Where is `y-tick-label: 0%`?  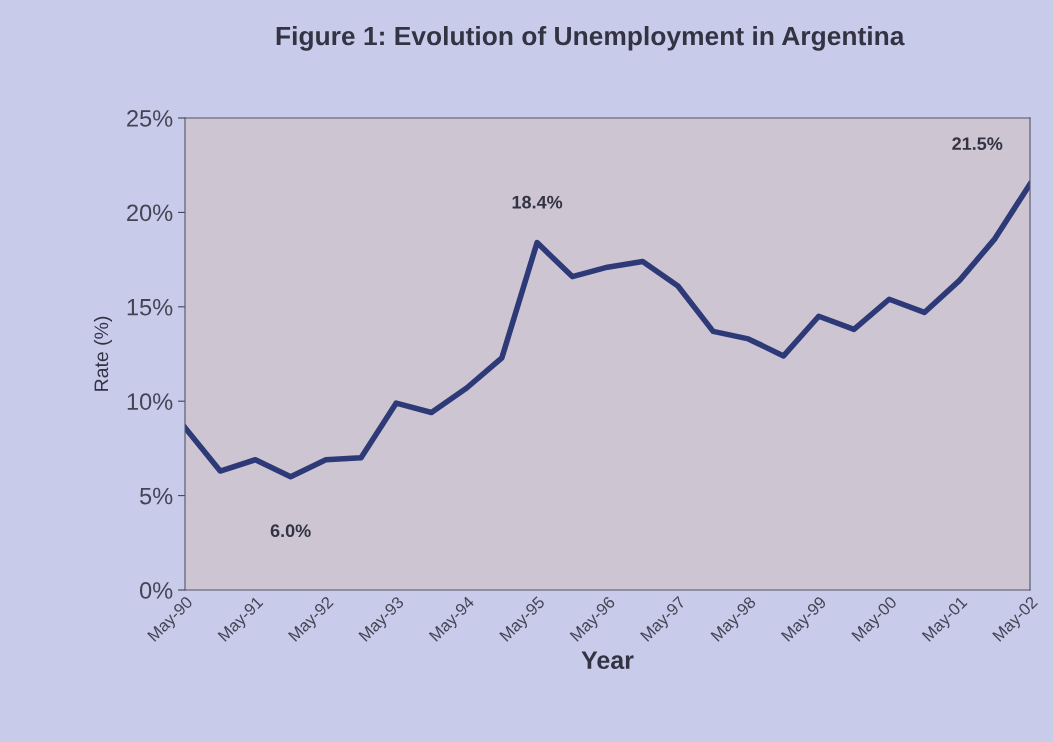 y-tick-label: 0% is located at coordinates (156, 590).